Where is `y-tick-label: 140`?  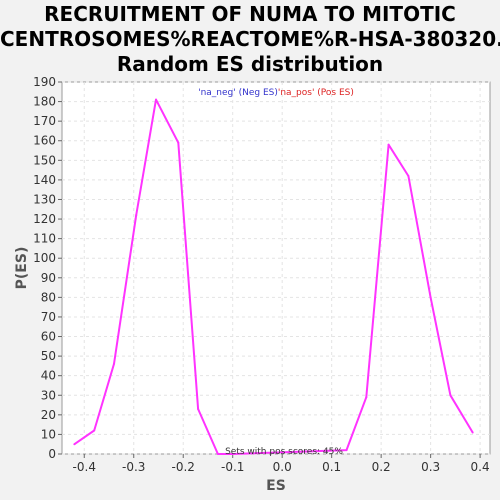 y-tick-label: 140 is located at coordinates (44, 180).